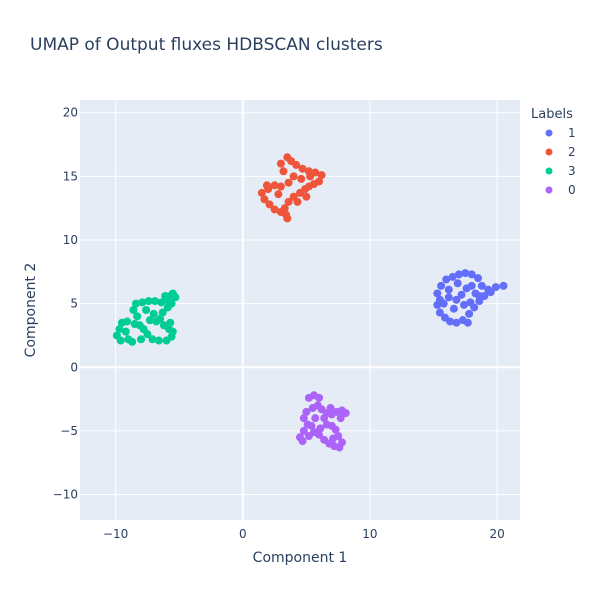 The height and width of the screenshot is (600, 600). What do you see at coordinates (70, 176) in the screenshot?
I see `y-tick-label: 15` at bounding box center [70, 176].